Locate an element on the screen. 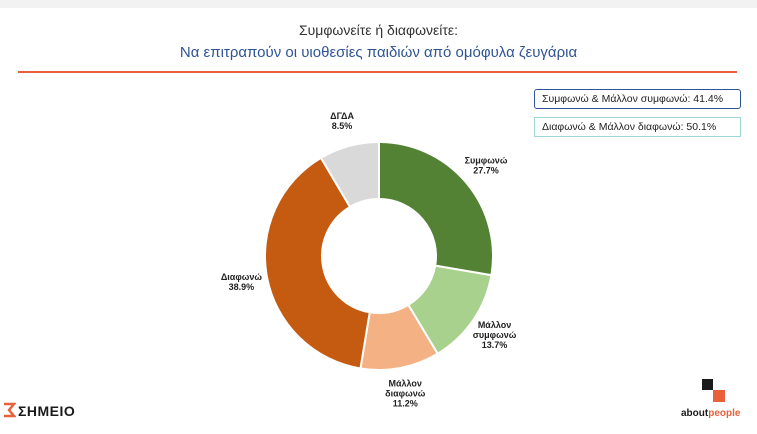  value-label-mallon-sumfono: 13.7% is located at coordinates (495, 345).